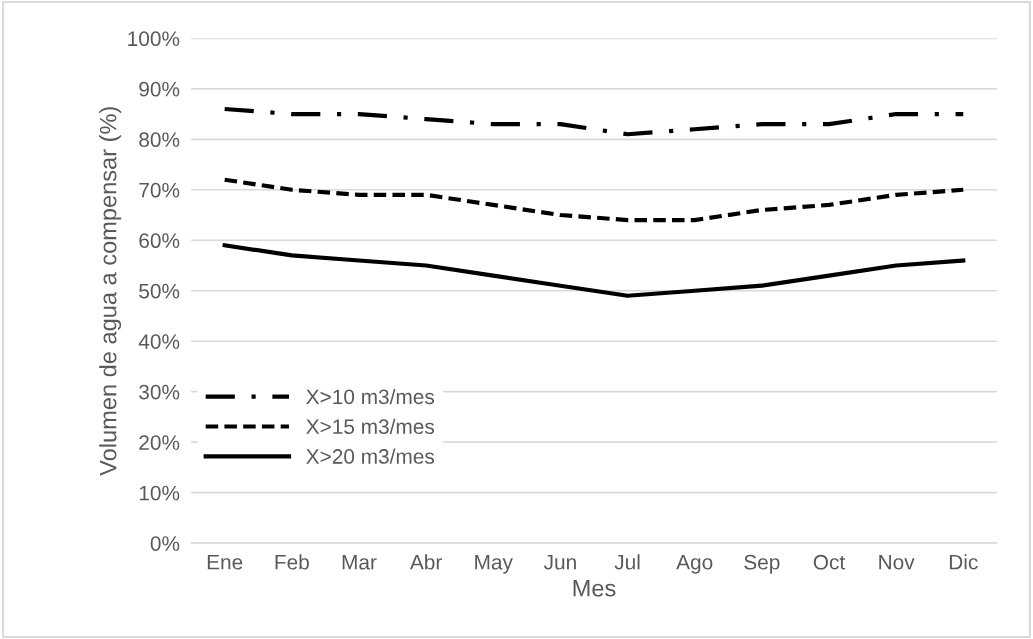  Describe the element at coordinates (159, 241) in the screenshot. I see `y-tick-label: 60%` at that location.